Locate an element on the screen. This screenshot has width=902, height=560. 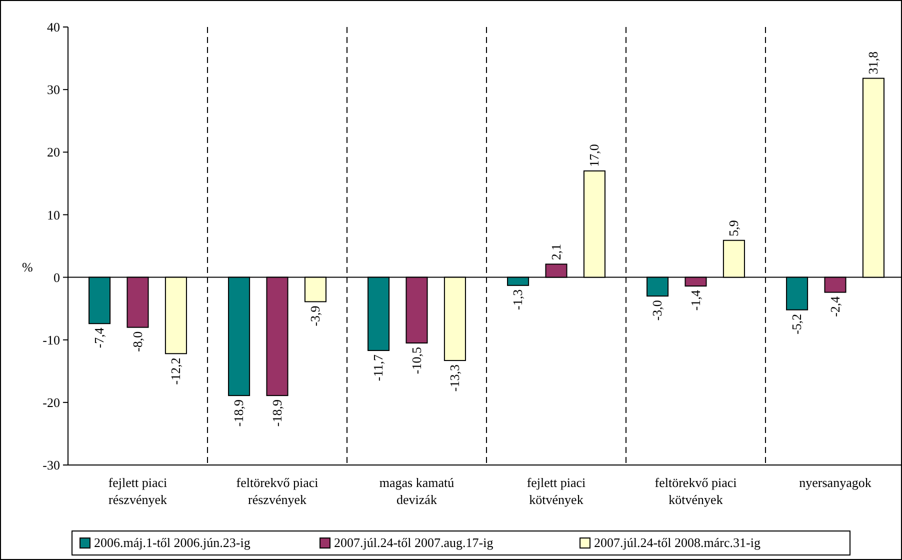
legend-label: 2007.júl.24-től 2007.aug.17-ig is located at coordinates (414, 542).